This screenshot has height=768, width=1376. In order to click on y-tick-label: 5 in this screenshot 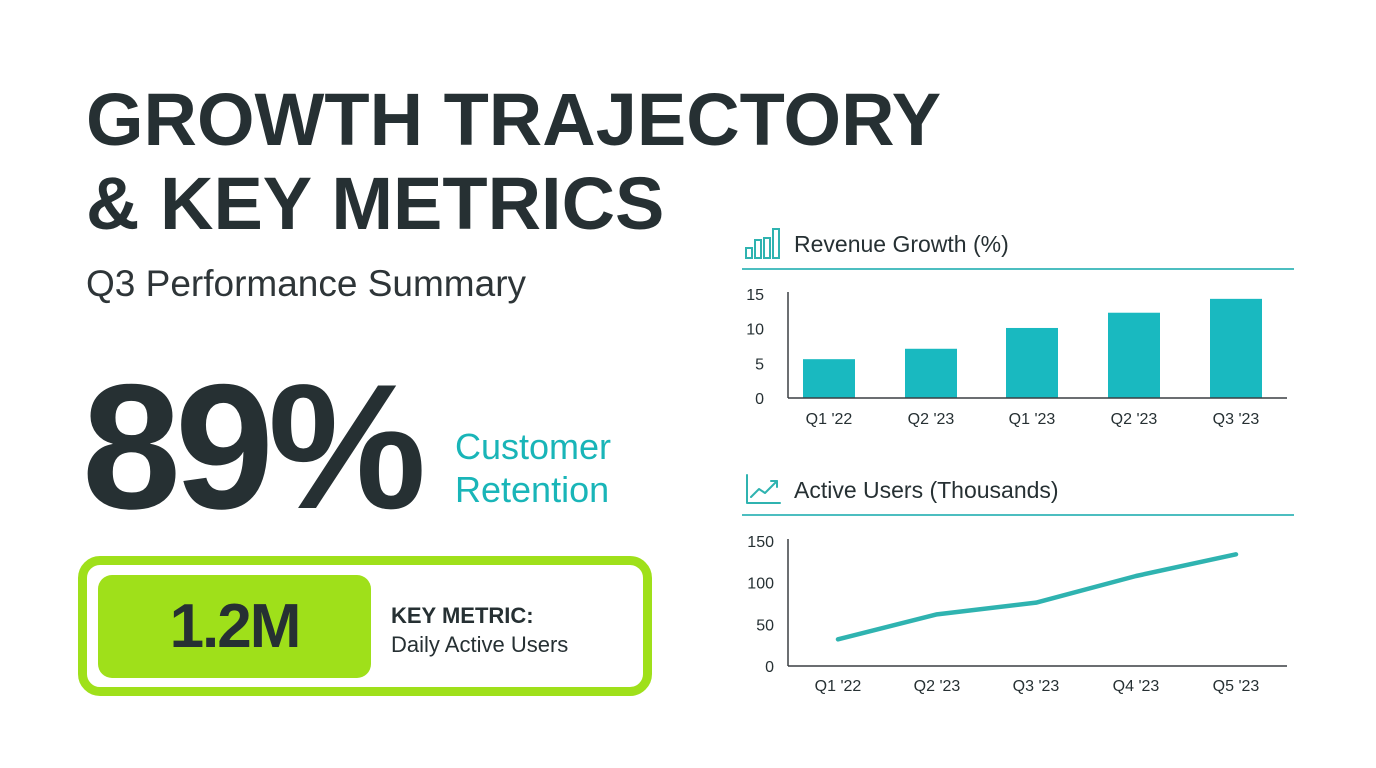, I will do `click(759, 364)`.